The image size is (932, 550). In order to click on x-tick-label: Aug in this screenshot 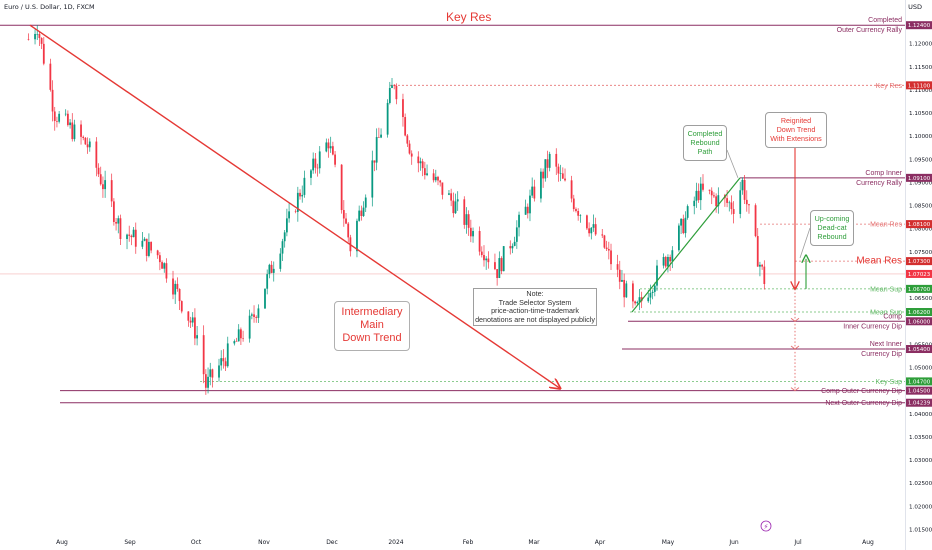, I will do `click(868, 542)`.